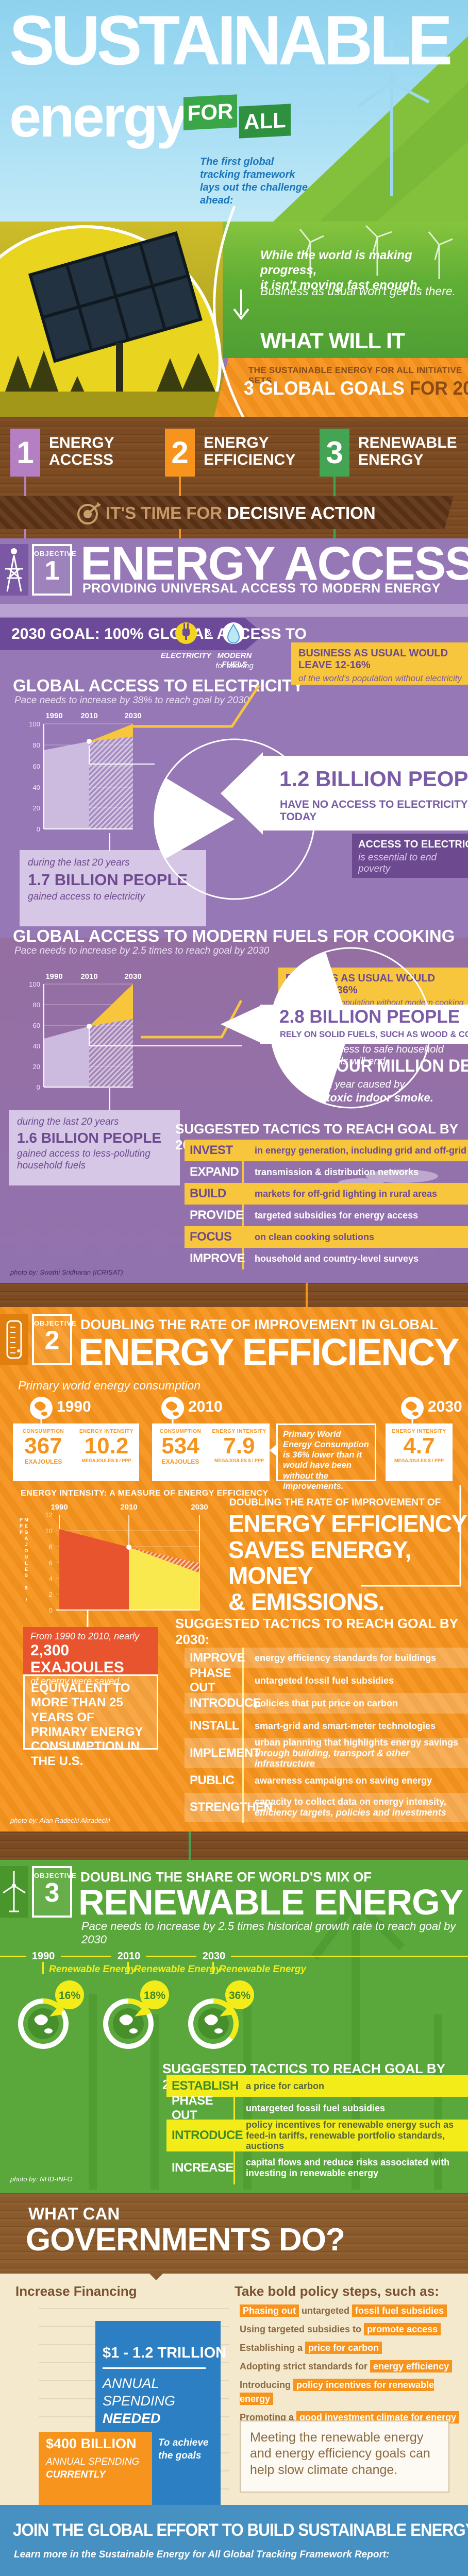  What do you see at coordinates (358, 291) in the screenshot?
I see `progress-line2: Business as usual won't get us there.` at bounding box center [358, 291].